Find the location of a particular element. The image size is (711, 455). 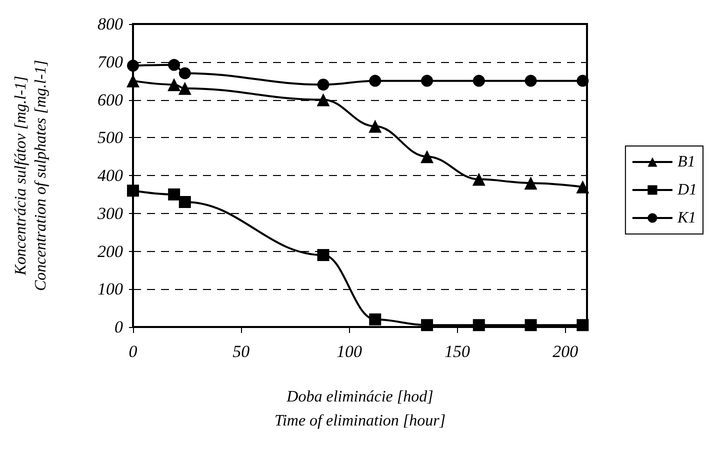

y-tick-label: 200 is located at coordinates (111, 251).